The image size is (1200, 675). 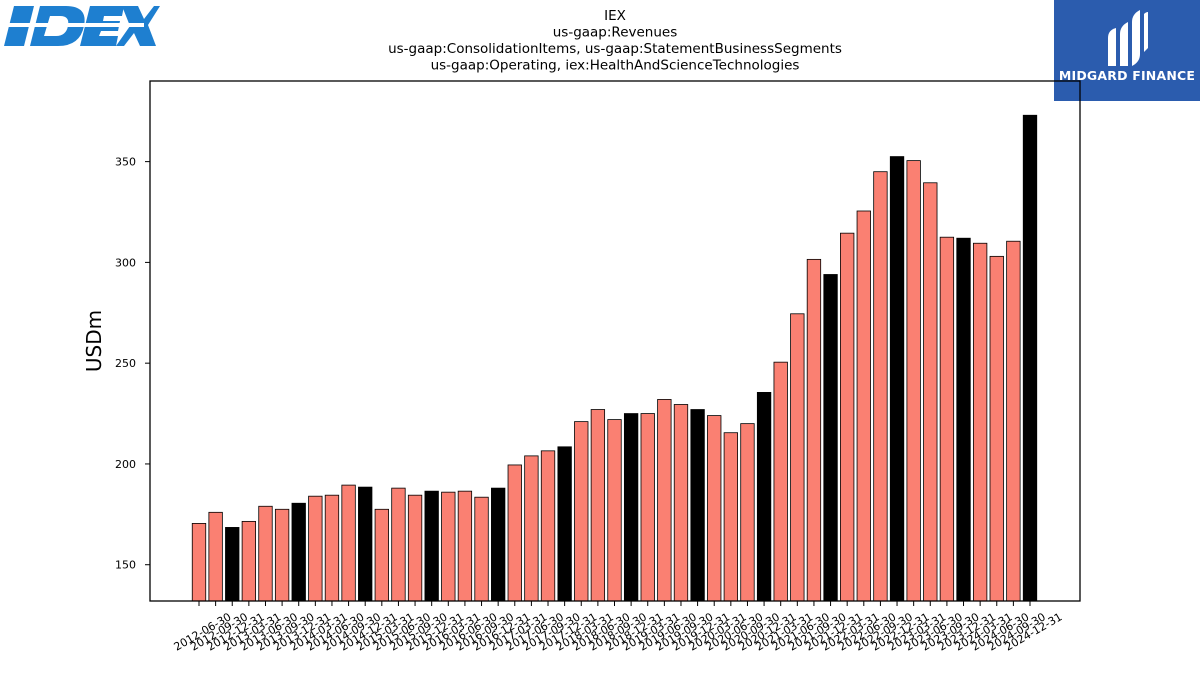 What do you see at coordinates (125, 162) in the screenshot?
I see `y-tick-label: 350` at bounding box center [125, 162].